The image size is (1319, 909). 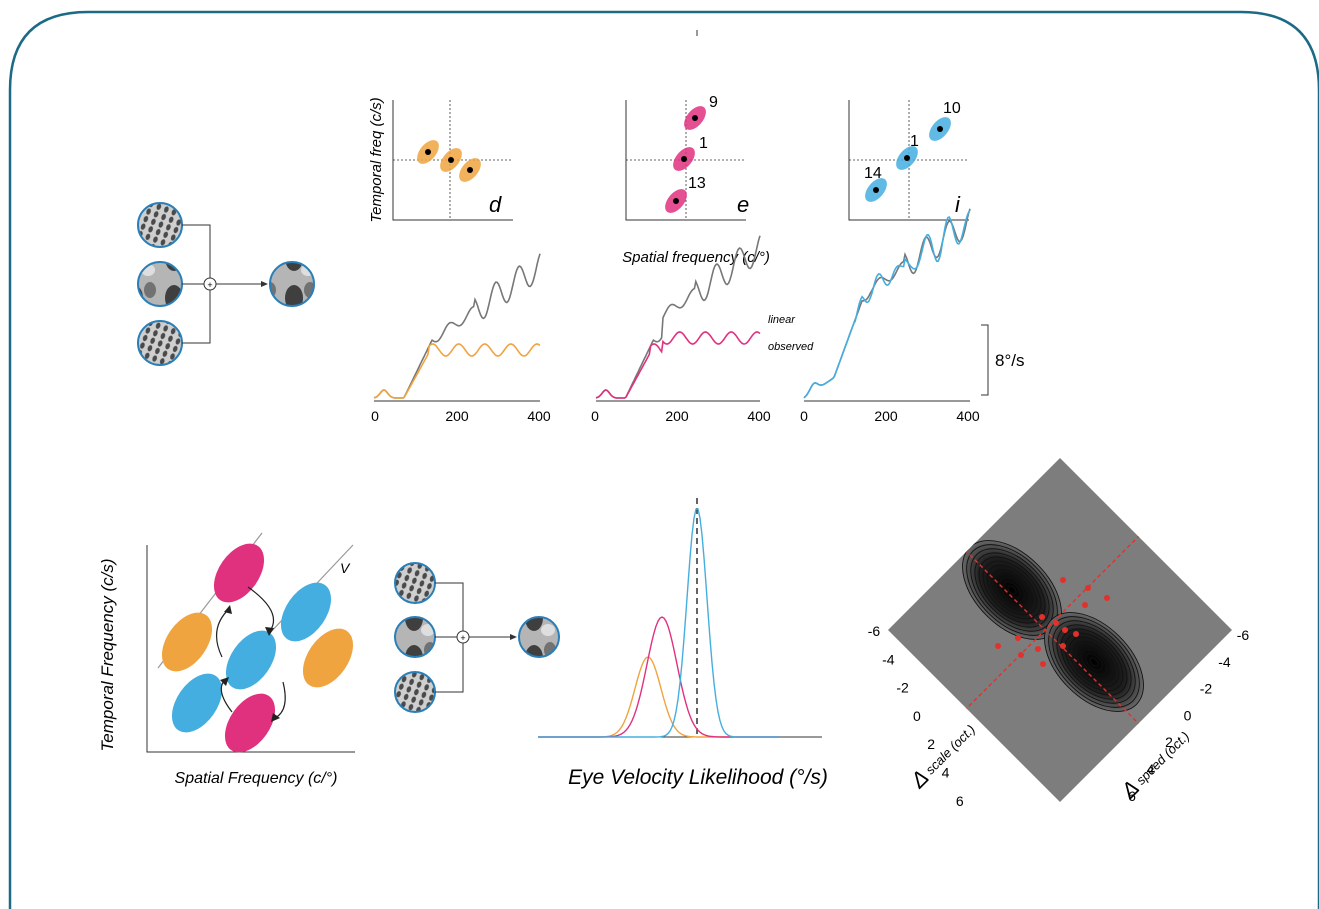 I want to click on line-label-v: V, so click(x=345, y=568).